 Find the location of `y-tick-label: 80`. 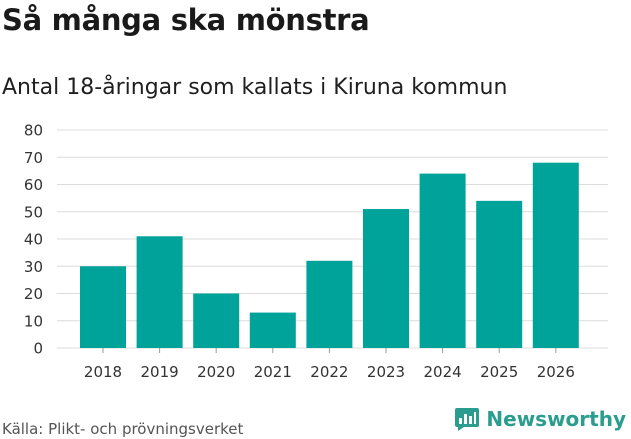

y-tick-label: 80 is located at coordinates (33, 131).